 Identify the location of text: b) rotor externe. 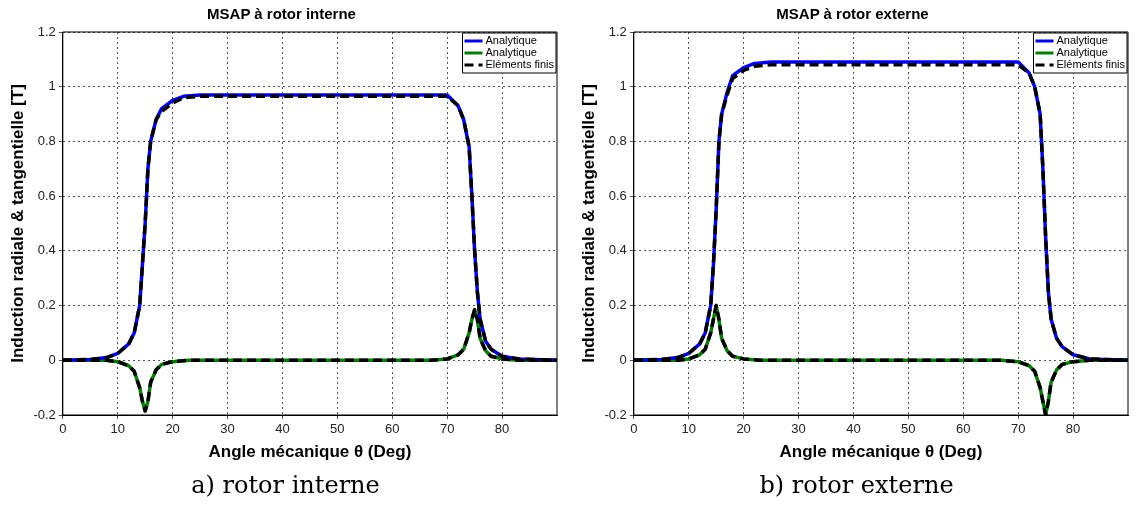
(856, 485).